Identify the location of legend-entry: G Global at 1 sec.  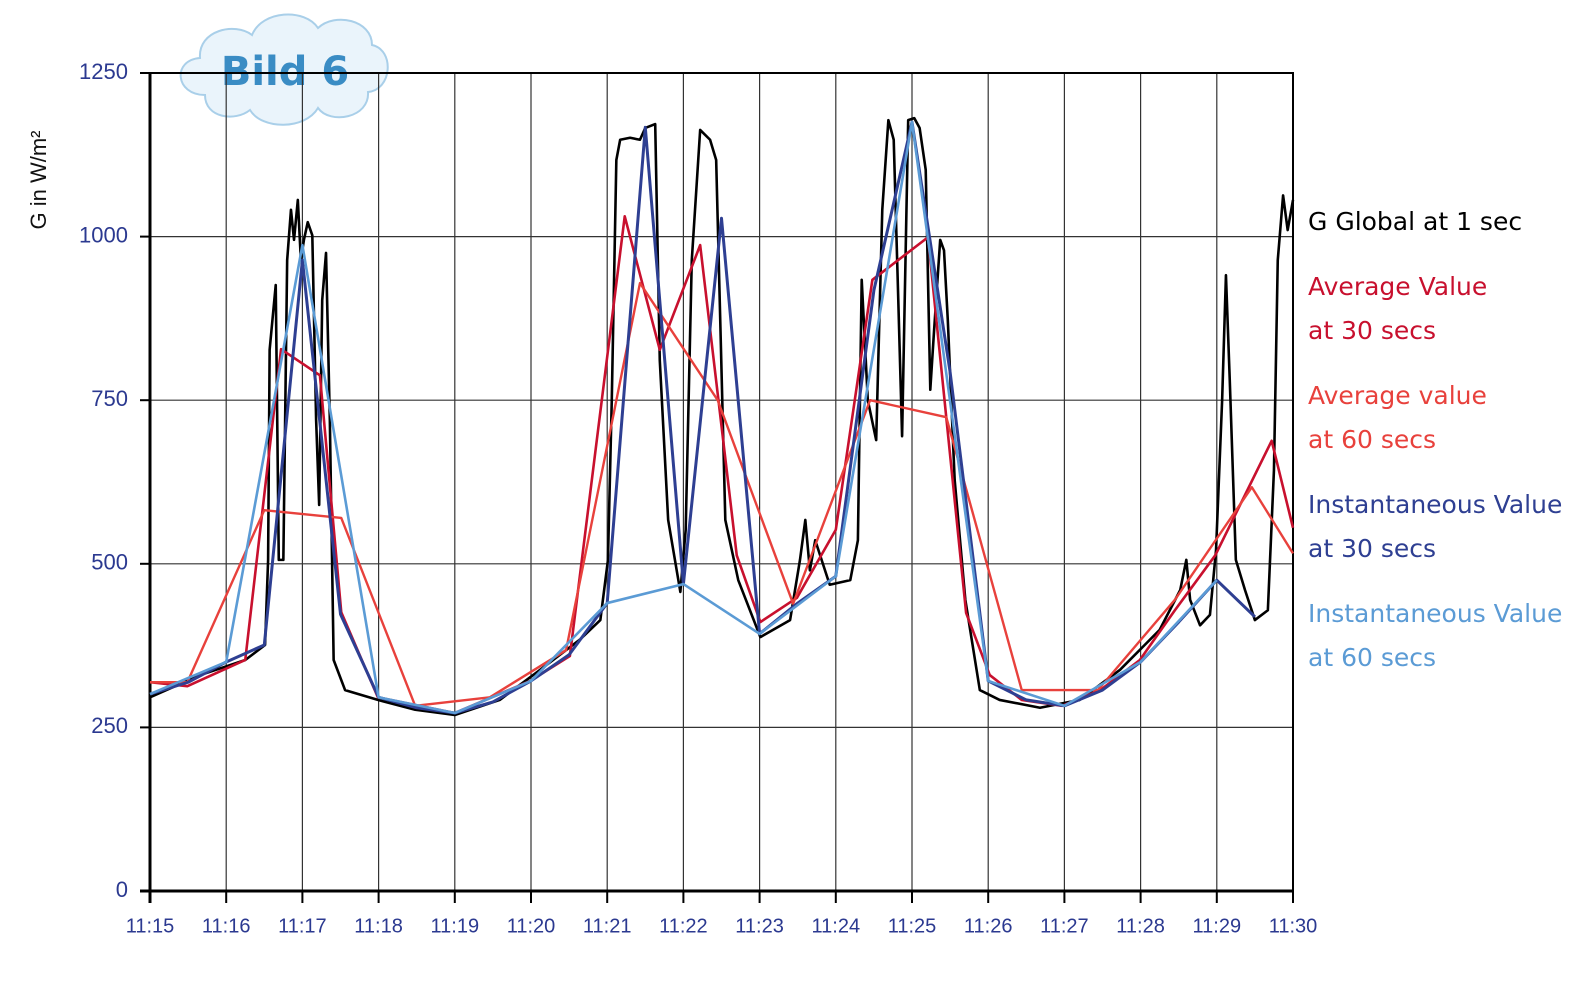
(1415, 221).